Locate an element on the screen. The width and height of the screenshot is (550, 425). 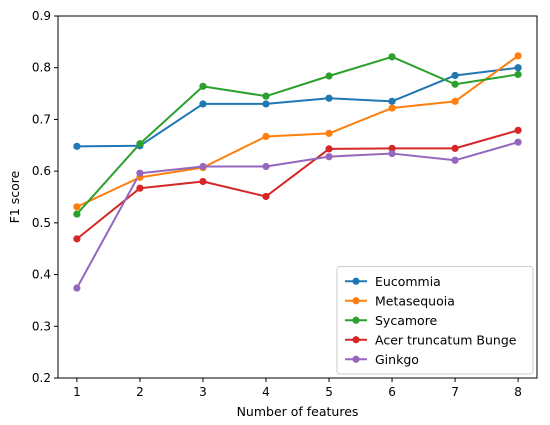
legend-item: Eucommia is located at coordinates (393, 281).